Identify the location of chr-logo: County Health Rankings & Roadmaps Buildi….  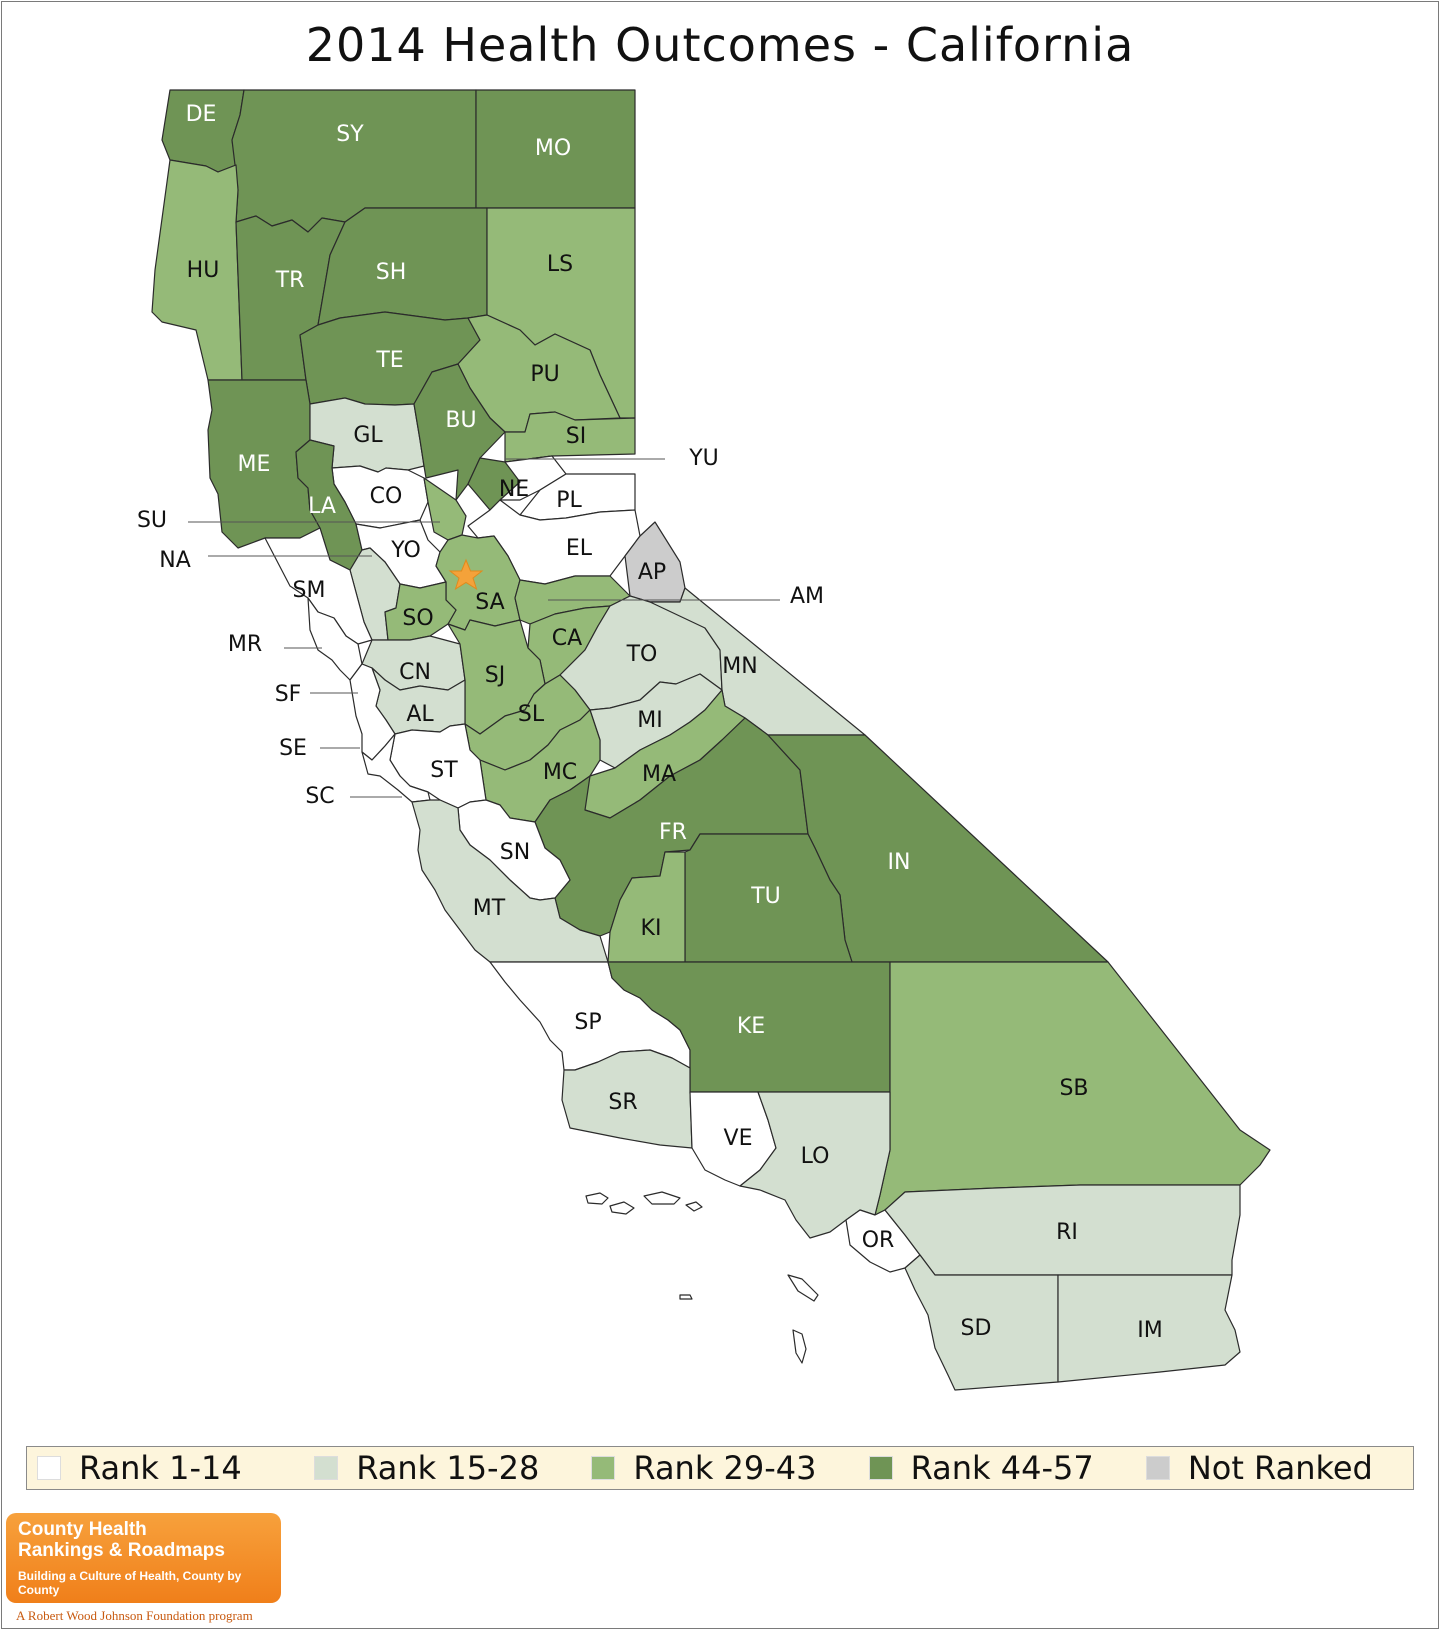
(143, 1558).